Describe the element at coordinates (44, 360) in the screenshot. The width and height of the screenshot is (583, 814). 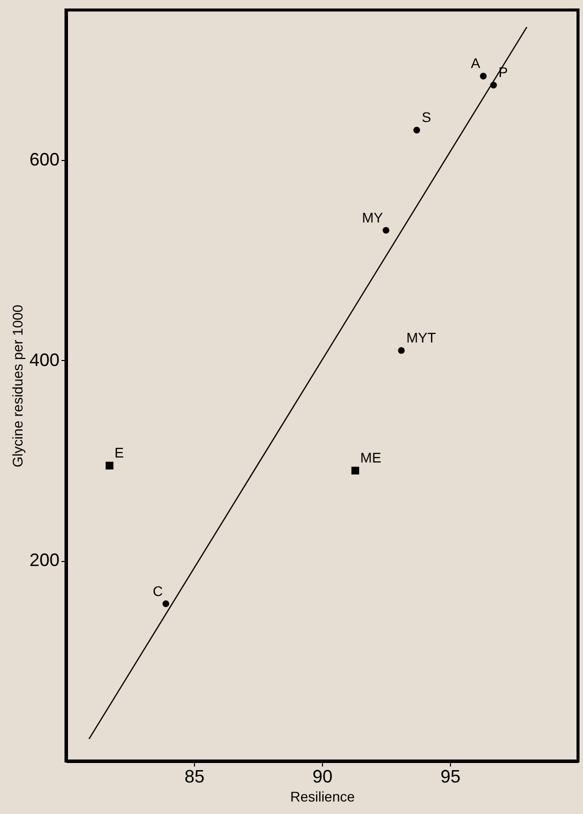
I see `y-tick-label: 400` at that location.